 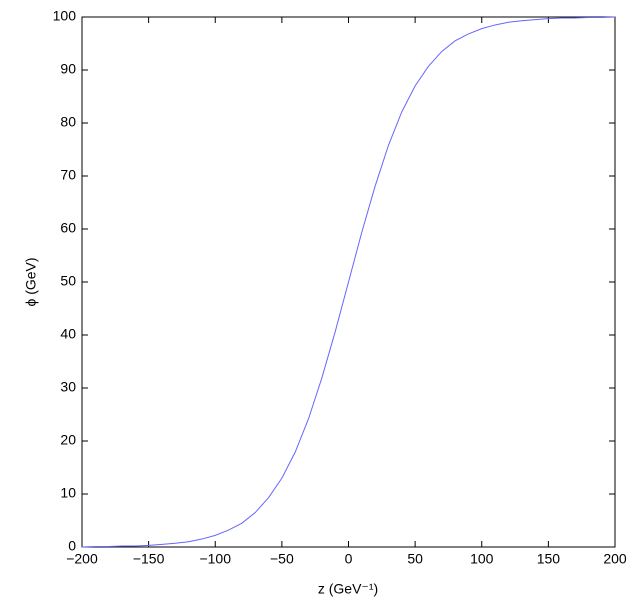 What do you see at coordinates (482, 559) in the screenshot?
I see `x-tick-label: 100` at bounding box center [482, 559].